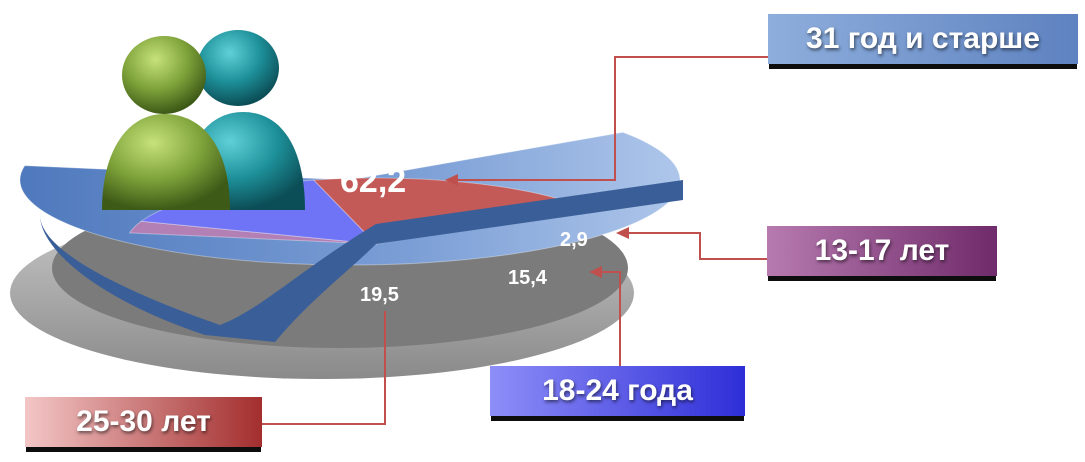 This screenshot has height=462, width=1085. I want to click on value-label-18-24: 15,4, so click(528, 278).